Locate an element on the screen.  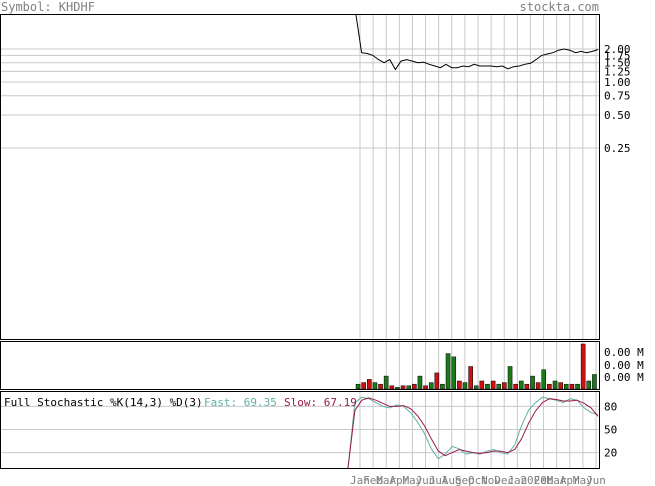
price-tick-label: 1.75 is located at coordinates (617, 55).